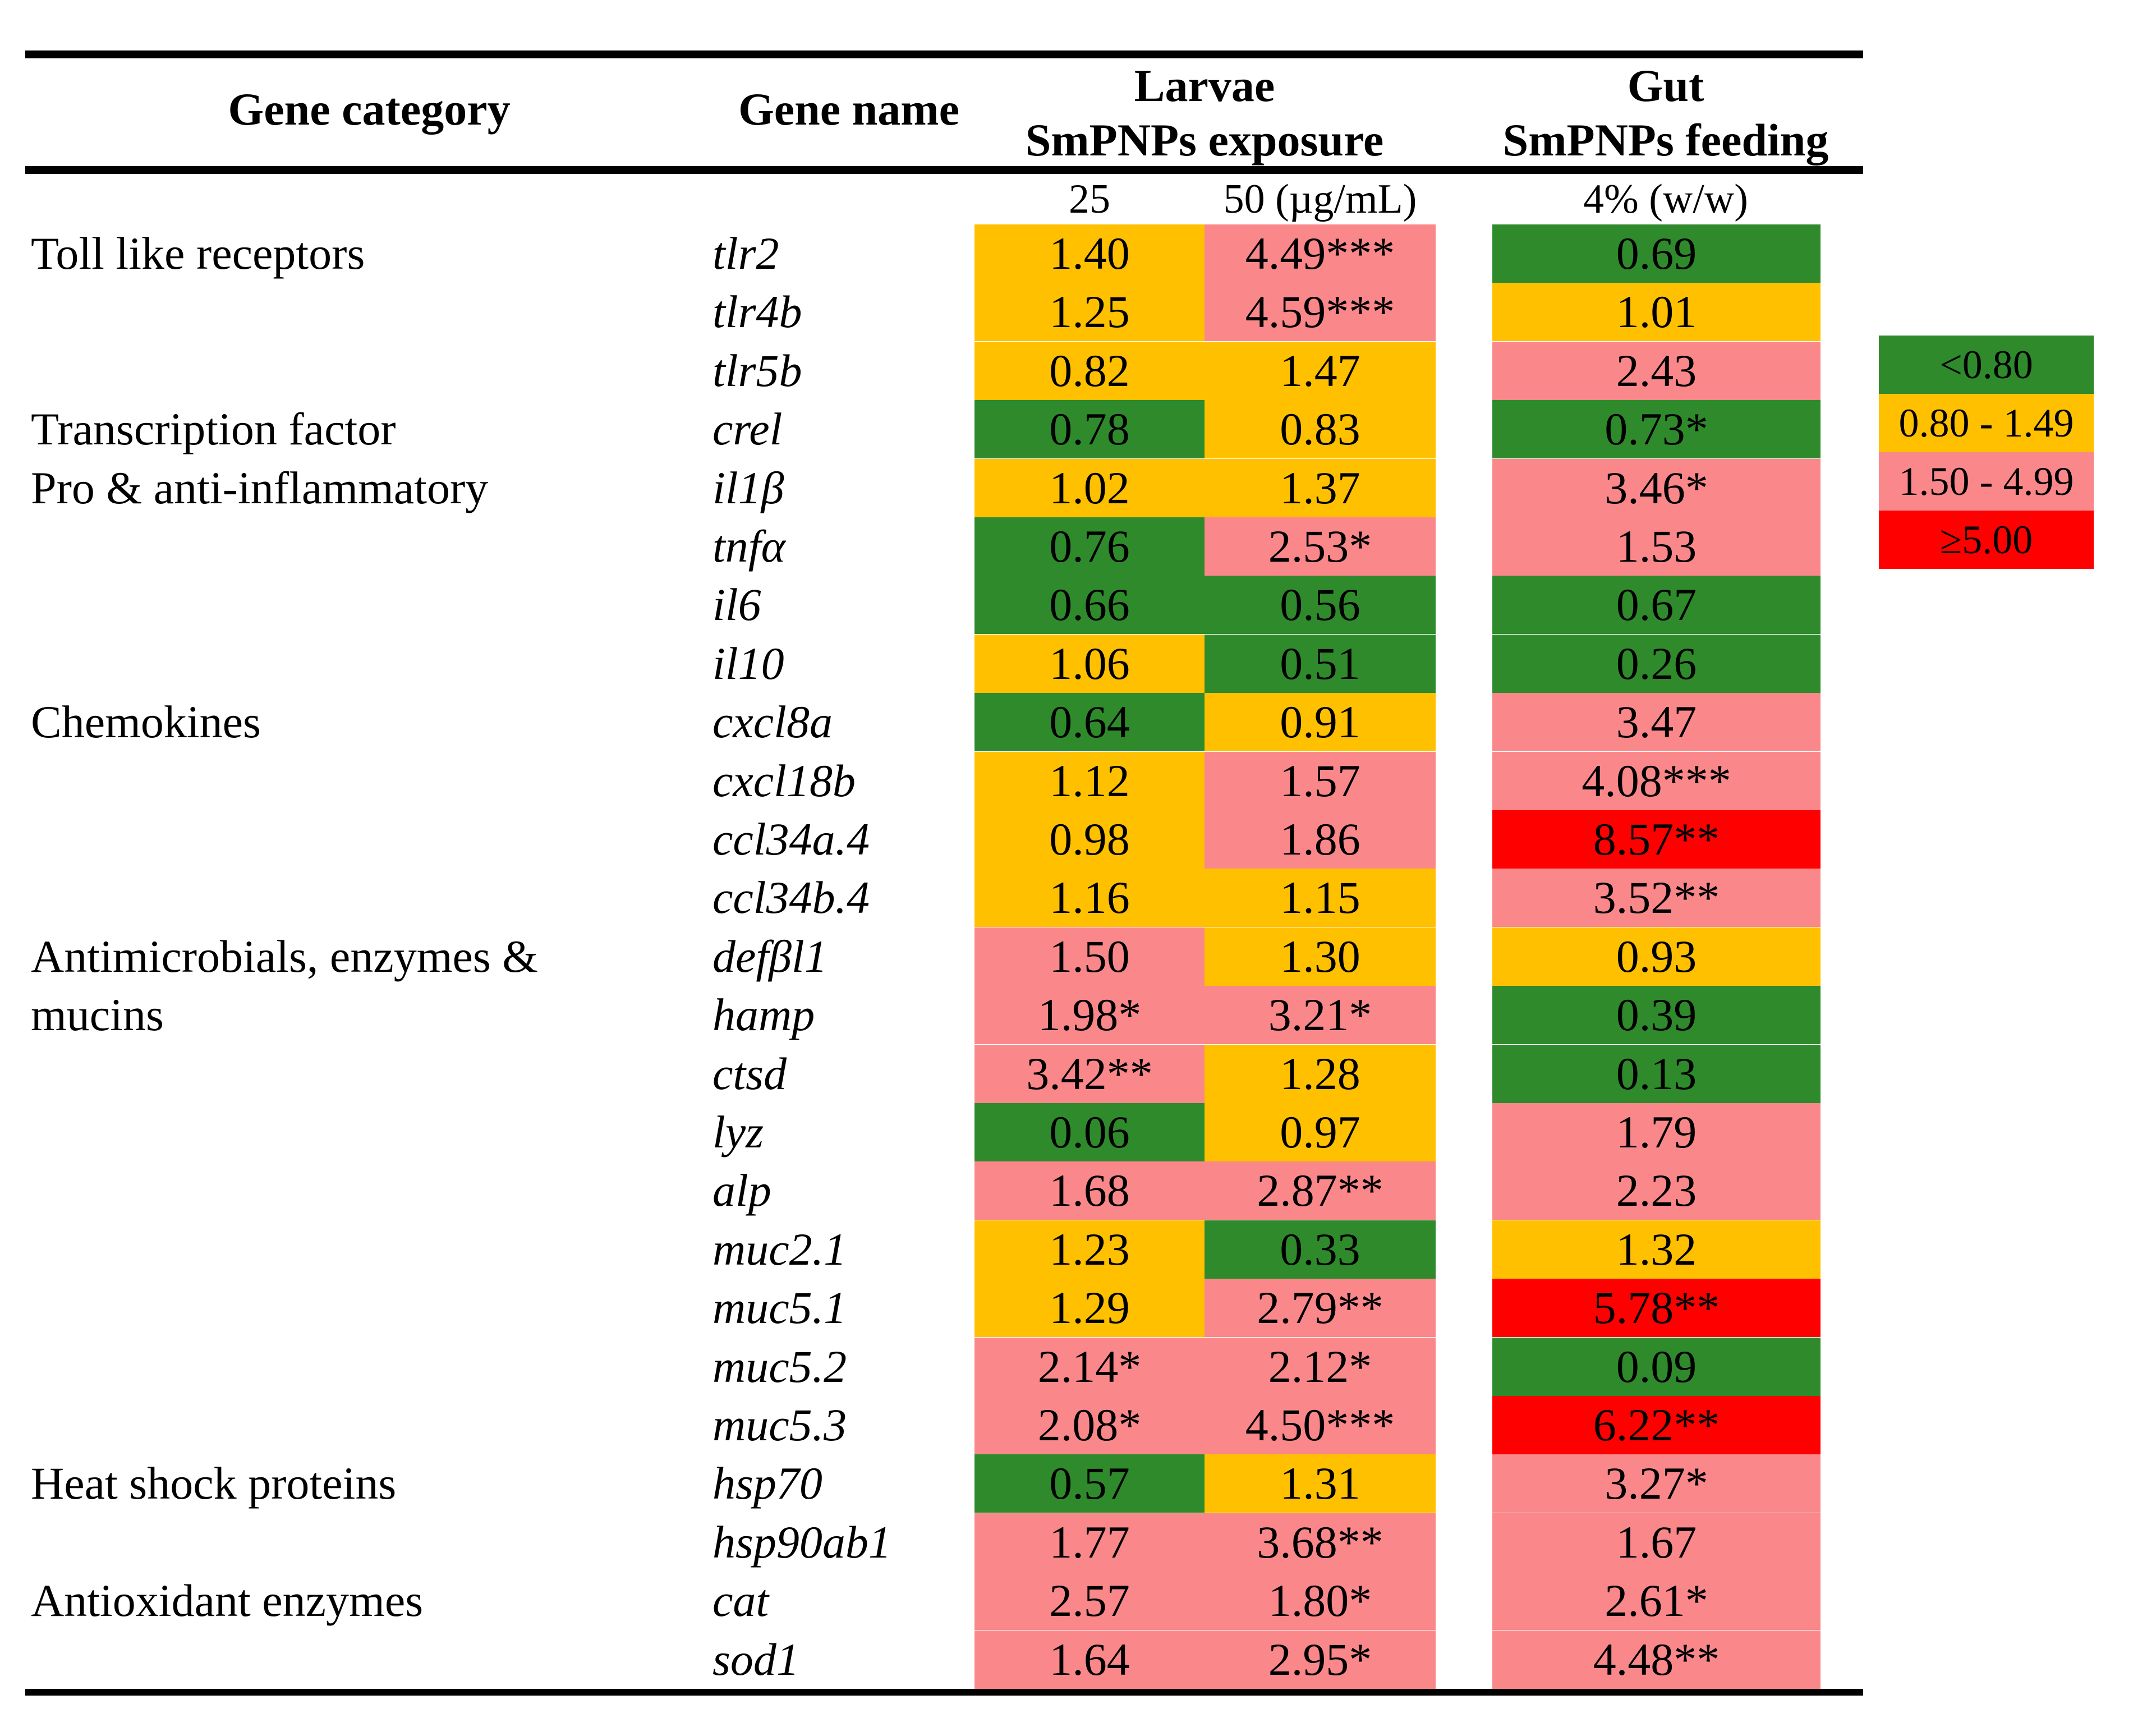  Describe the element at coordinates (285, 957) in the screenshot. I see `category-label: Antimicrobials, enzymes &` at that location.